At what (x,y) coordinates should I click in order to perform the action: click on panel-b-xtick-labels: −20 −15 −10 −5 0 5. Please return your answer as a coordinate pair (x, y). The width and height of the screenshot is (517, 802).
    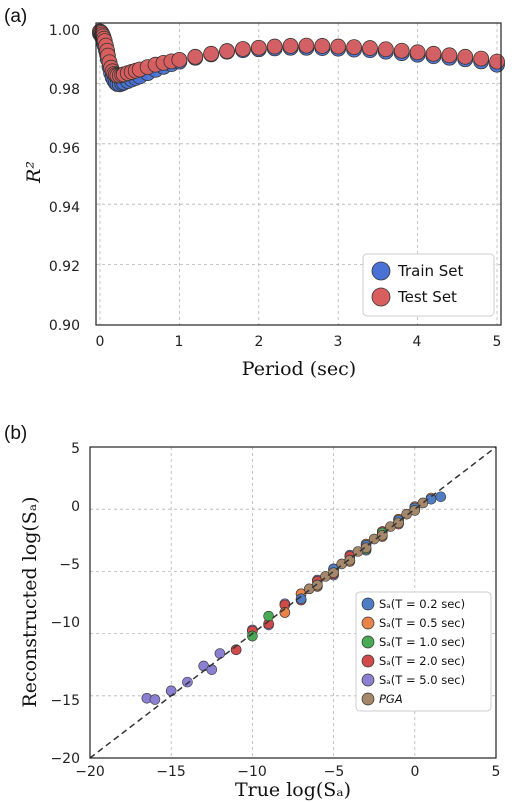
    Looking at the image, I should click on (287, 772).